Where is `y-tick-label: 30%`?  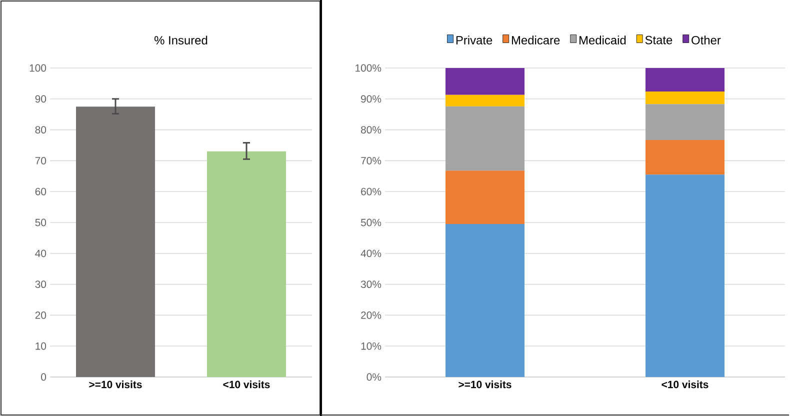 y-tick-label: 30% is located at coordinates (371, 284).